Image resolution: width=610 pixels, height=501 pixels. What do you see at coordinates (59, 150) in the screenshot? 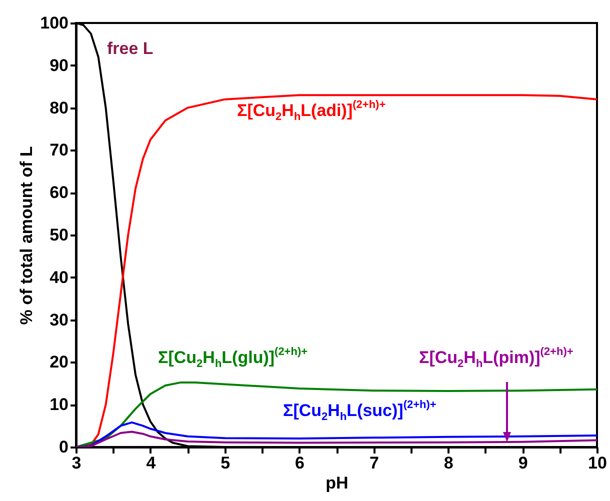
I see `y-tick-label: 70` at bounding box center [59, 150].